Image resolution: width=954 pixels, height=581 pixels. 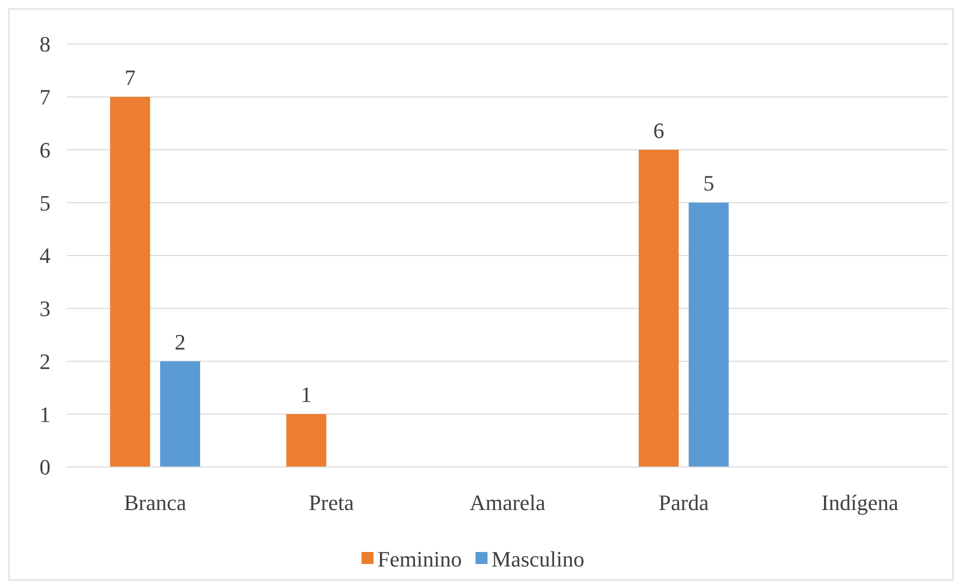 I want to click on x-tick-label: Indígena, so click(x=860, y=502).